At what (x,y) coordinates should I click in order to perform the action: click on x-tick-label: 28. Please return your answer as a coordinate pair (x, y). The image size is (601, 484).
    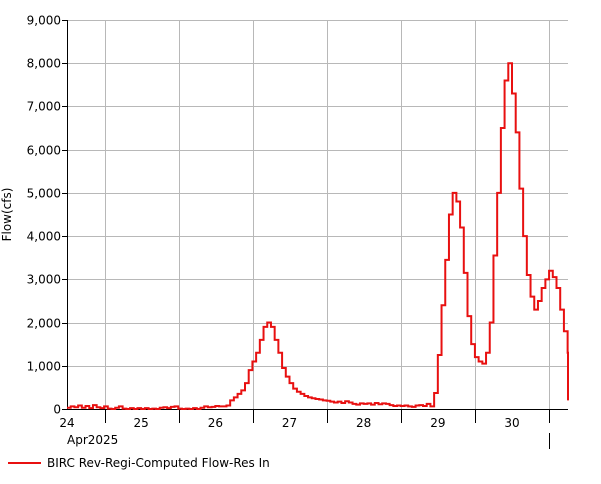
    Looking at the image, I should click on (363, 423).